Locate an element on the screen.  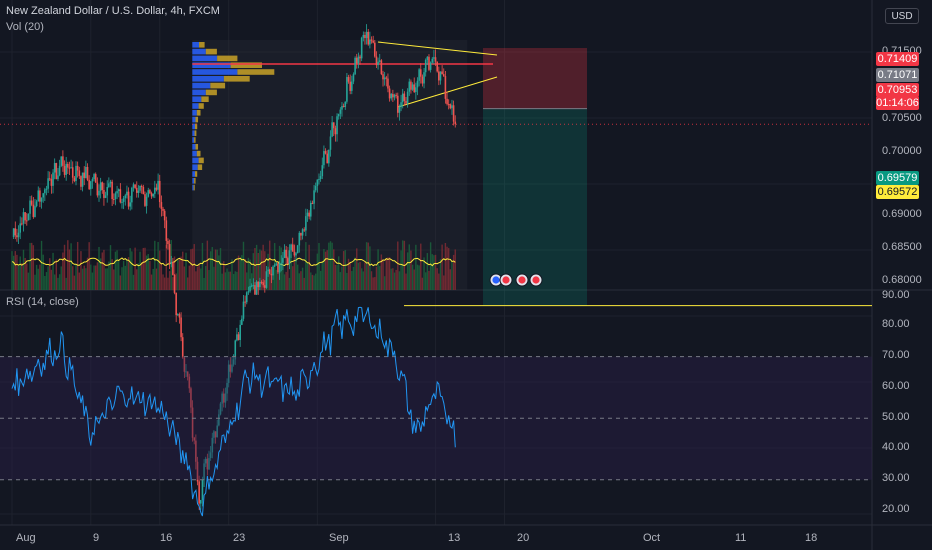
time-axis-label: 9 is located at coordinates (96, 538).